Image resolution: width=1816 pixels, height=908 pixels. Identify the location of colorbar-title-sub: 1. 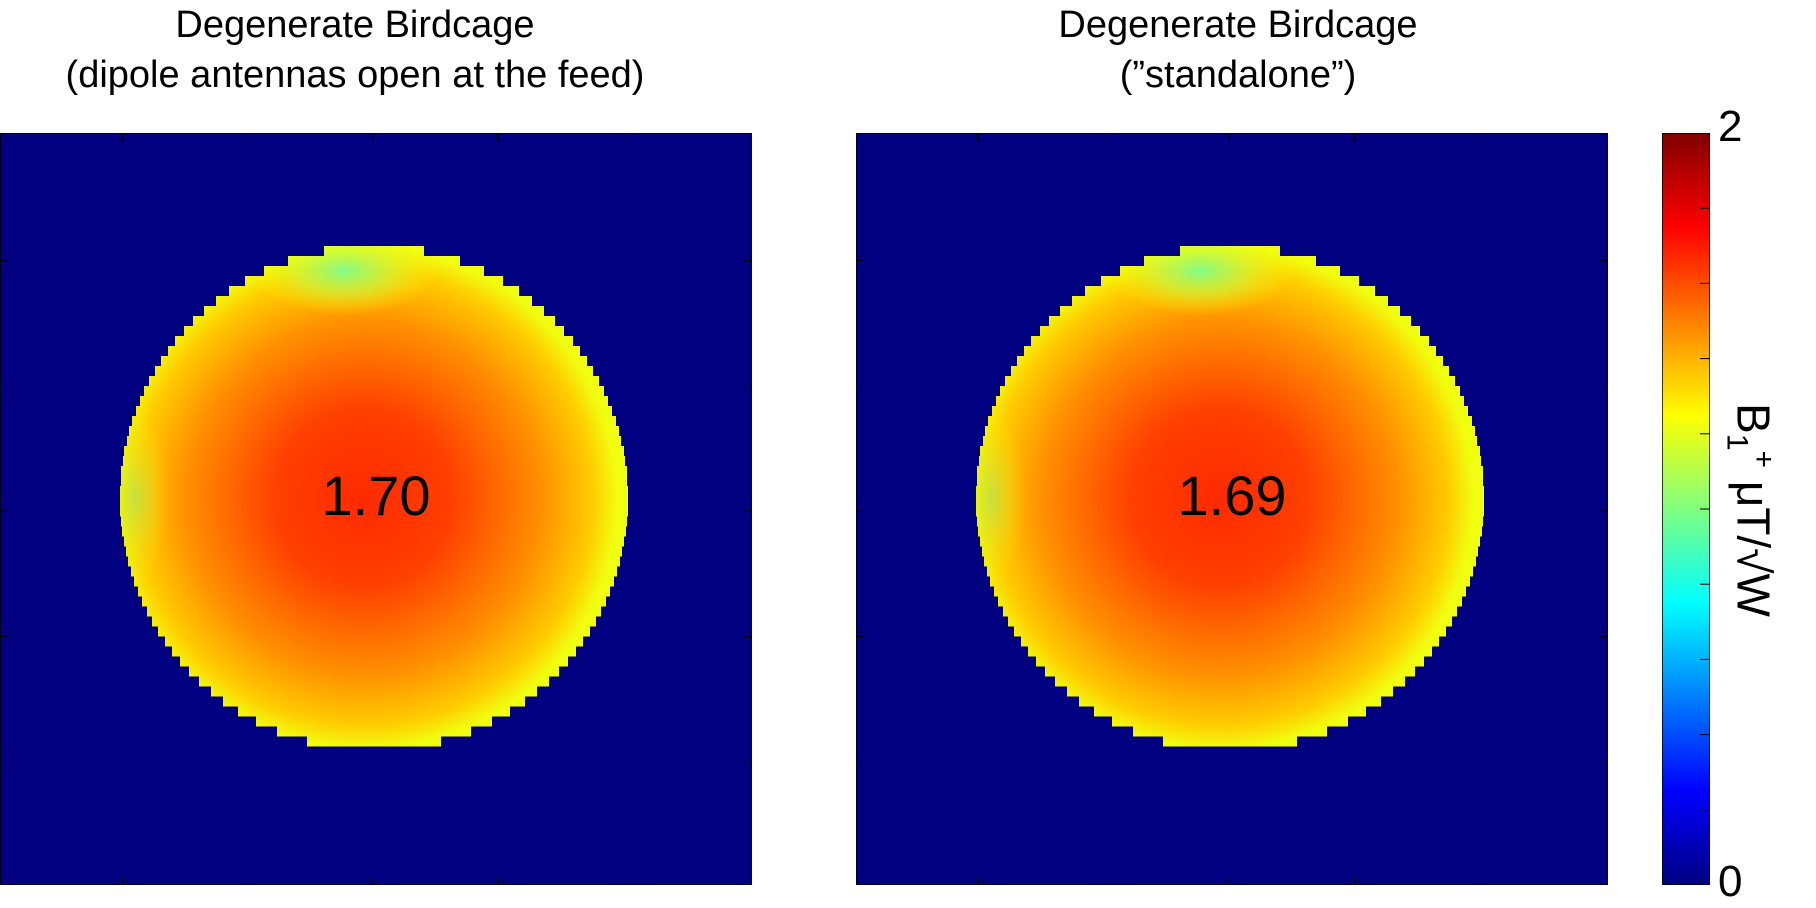
(1737, 442).